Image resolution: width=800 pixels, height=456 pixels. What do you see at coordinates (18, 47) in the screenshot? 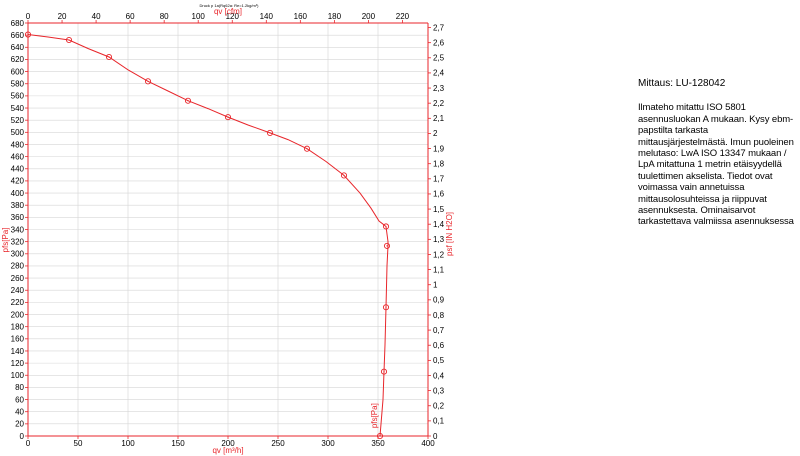
I see `y-tick-label: 640` at bounding box center [18, 47].